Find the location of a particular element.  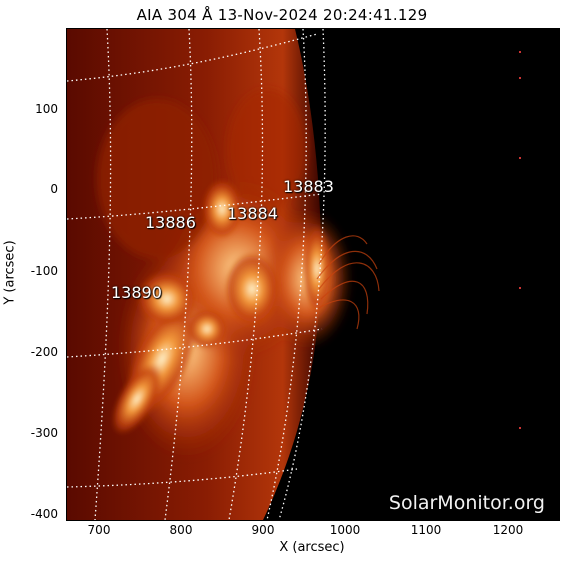

specks is located at coordinates (520, 240).